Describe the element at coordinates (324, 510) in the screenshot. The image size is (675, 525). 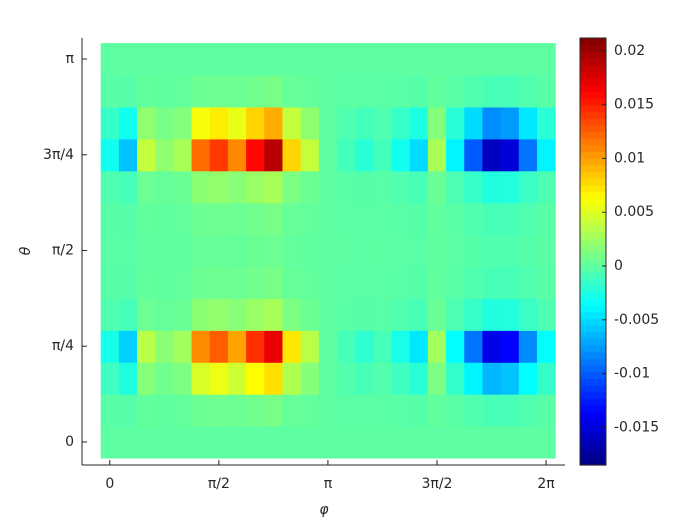
I see `x-axis-label: φ` at that location.